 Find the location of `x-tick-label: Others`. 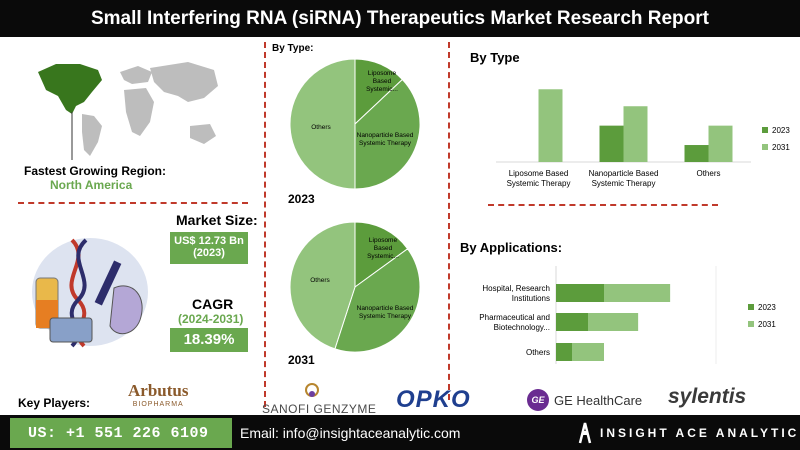

x-tick-label: Others is located at coordinates (708, 173).